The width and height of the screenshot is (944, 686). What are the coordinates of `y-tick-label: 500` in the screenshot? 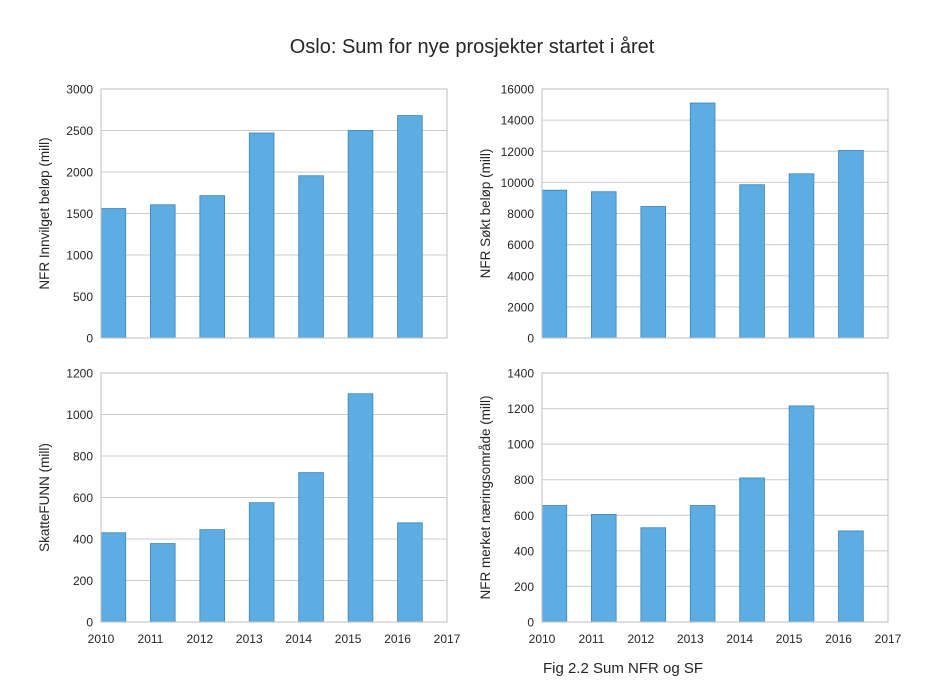 It's located at (83, 297).